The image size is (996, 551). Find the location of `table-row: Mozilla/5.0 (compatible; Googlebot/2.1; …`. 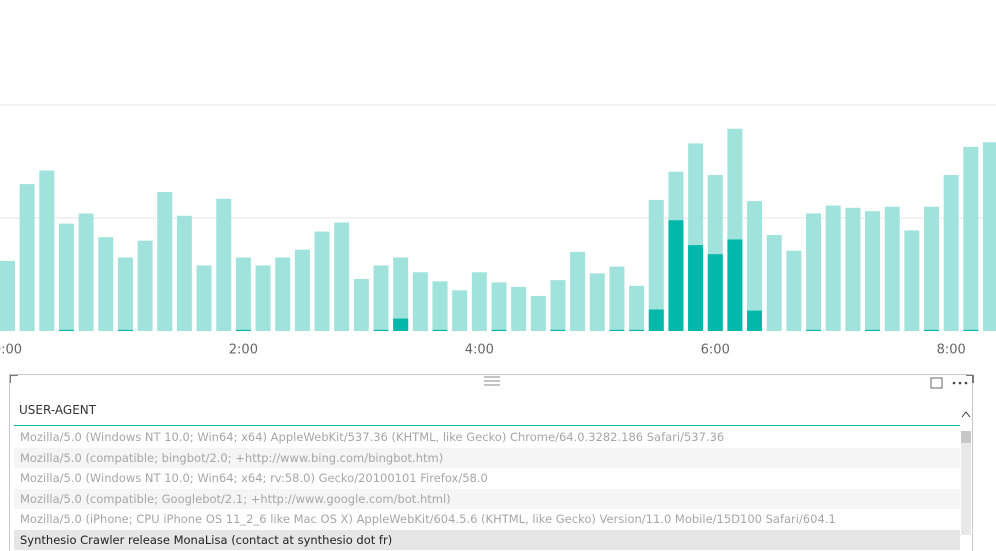

table-row: Mozilla/5.0 (compatible; Googlebot/2.1; … is located at coordinates (487, 498).